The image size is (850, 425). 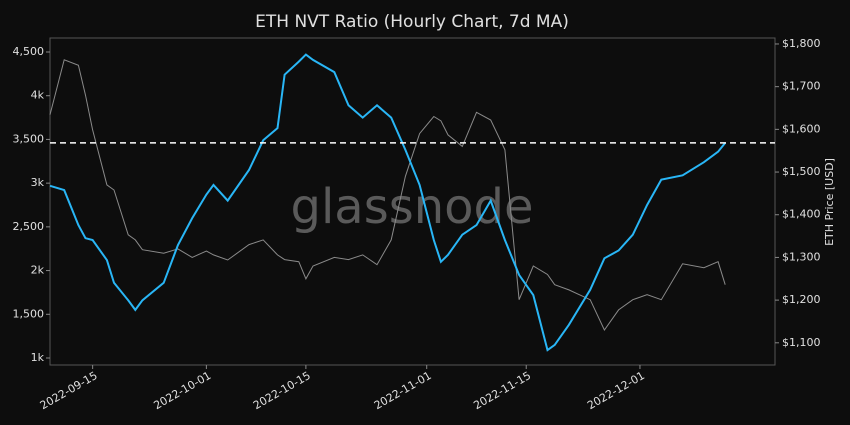 I want to click on y2-tick-label: $1,300, so click(x=801, y=256).